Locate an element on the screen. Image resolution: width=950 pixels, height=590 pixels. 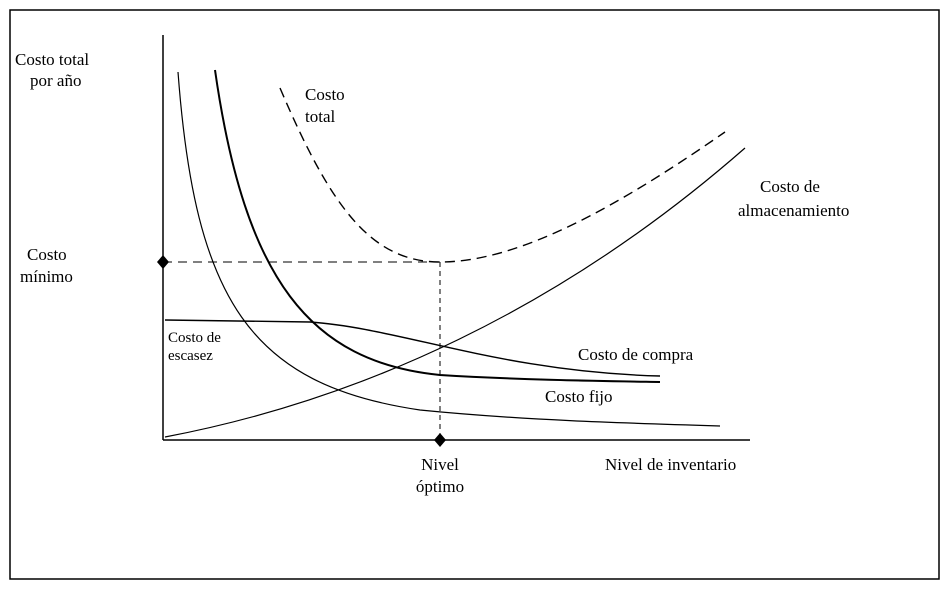
shortage-label: escasez is located at coordinates (190, 356).